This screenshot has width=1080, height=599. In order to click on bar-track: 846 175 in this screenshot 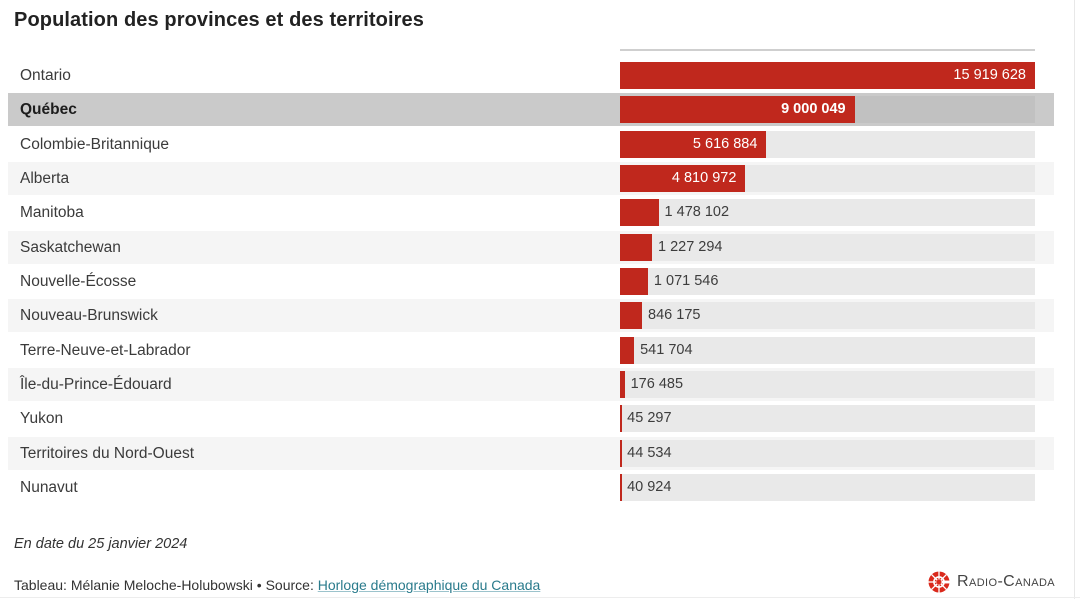, I will do `click(827, 316)`.